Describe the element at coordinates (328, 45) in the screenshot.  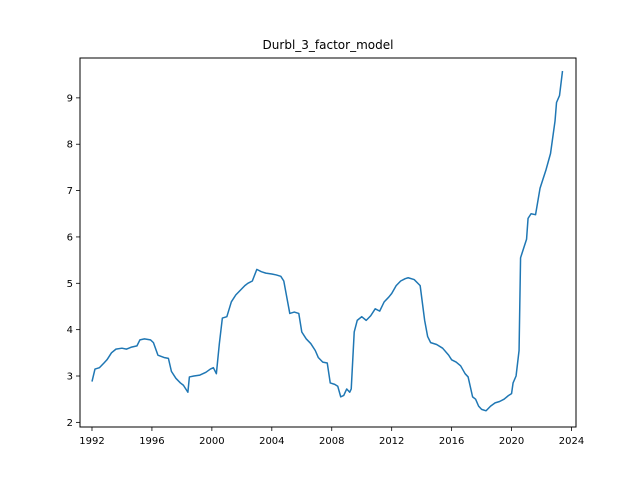
I see `chart-title: Durbl_3_factor_model` at that location.